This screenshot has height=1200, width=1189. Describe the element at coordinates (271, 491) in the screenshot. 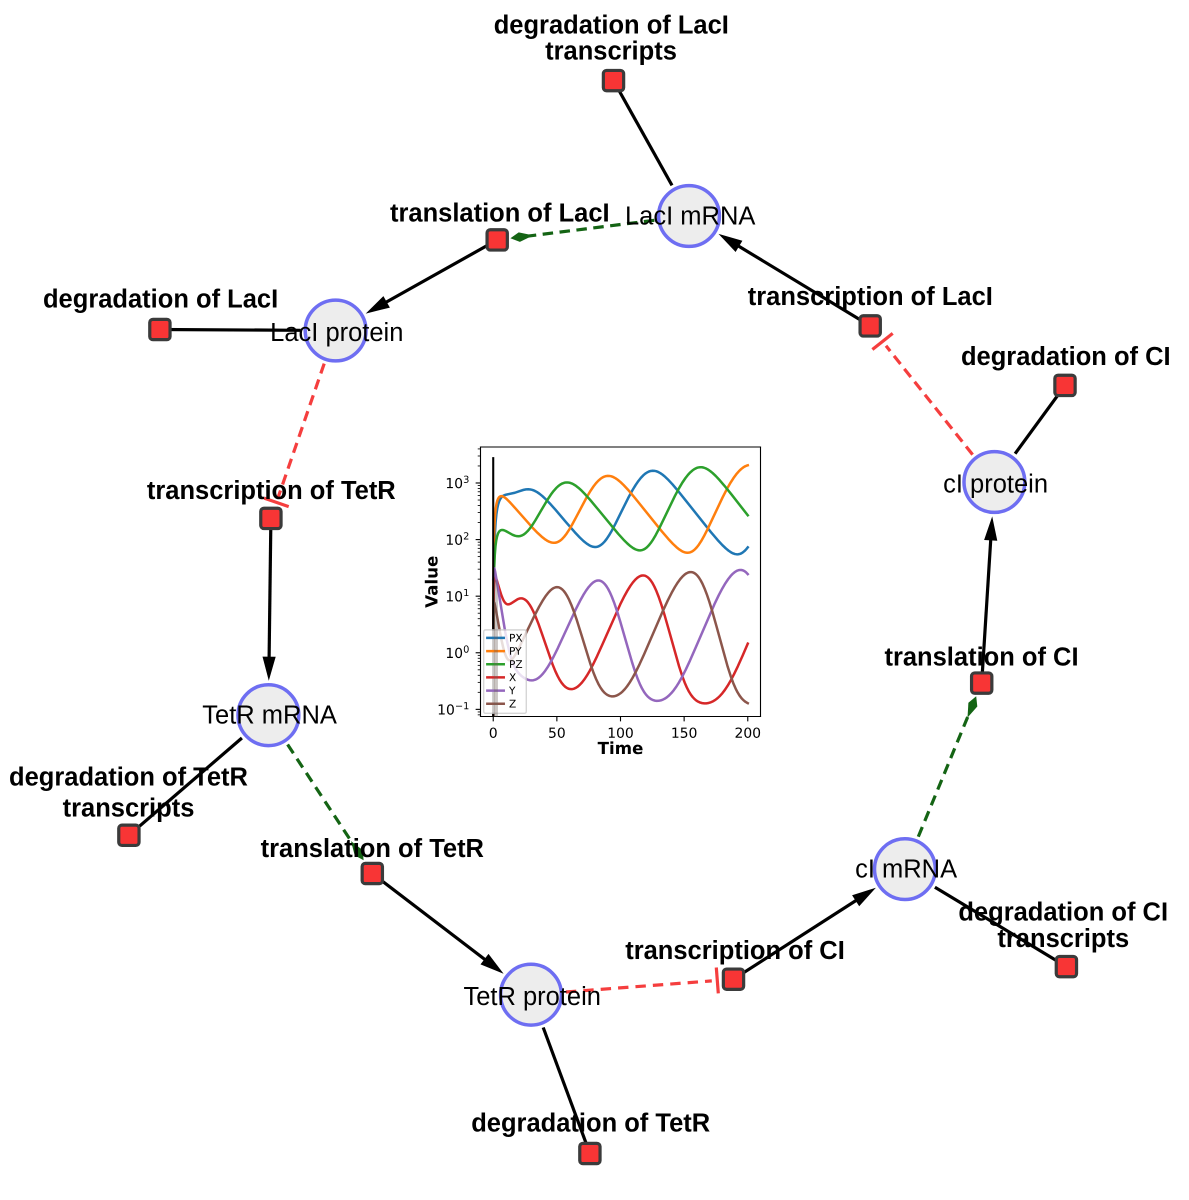

I see `svg-text: transcription of TetR` at that location.